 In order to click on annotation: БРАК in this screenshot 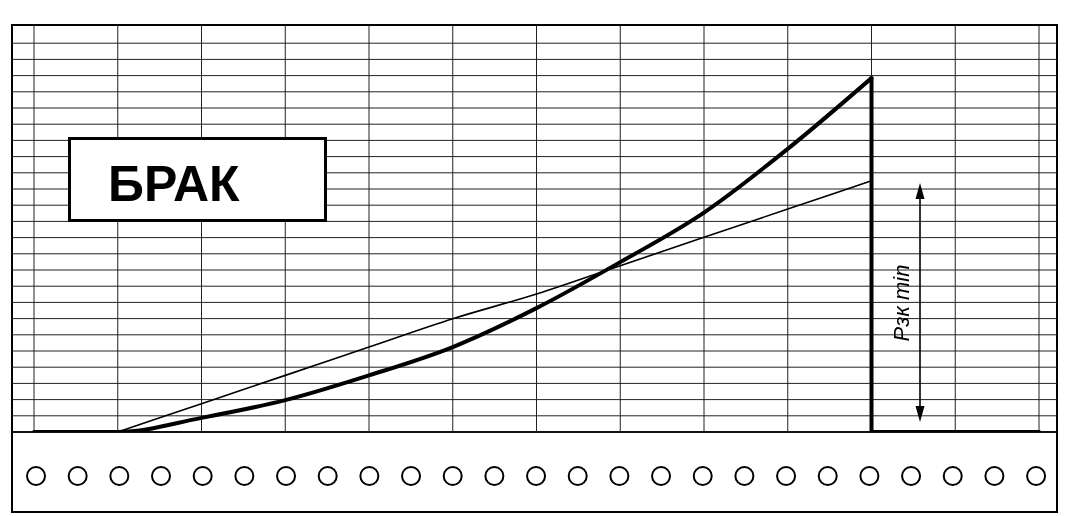, I will do `click(174, 183)`.